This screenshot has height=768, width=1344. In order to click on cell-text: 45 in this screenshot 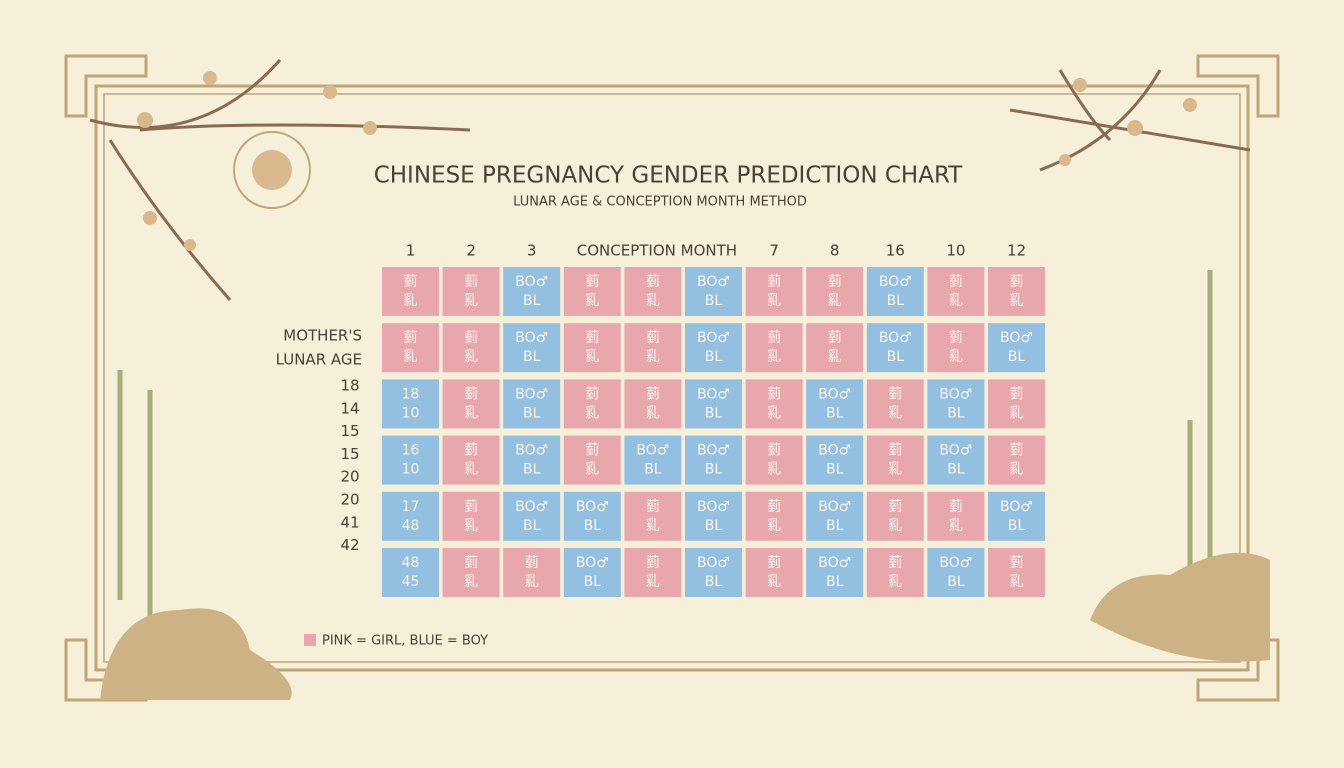, I will do `click(411, 582)`.